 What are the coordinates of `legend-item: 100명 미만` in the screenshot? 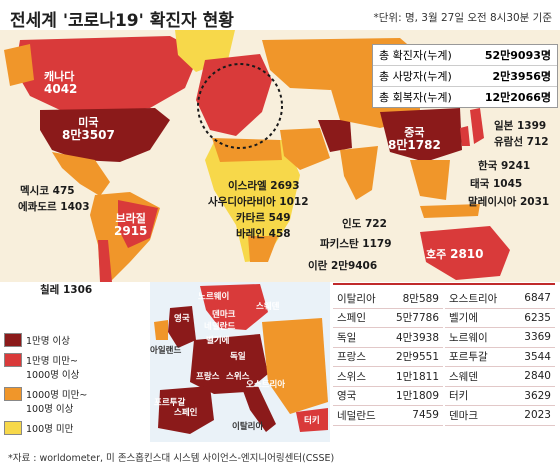 It's located at (54, 428).